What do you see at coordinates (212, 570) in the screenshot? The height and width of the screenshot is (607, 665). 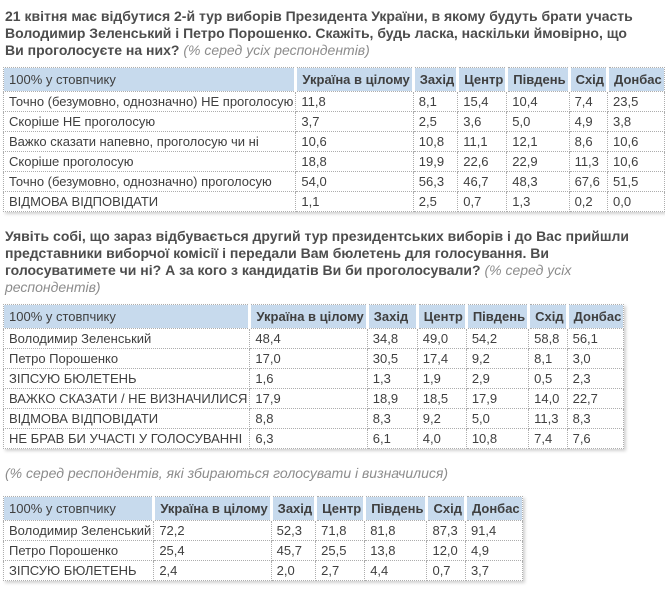 I see `value-cell: 2,4` at bounding box center [212, 570].